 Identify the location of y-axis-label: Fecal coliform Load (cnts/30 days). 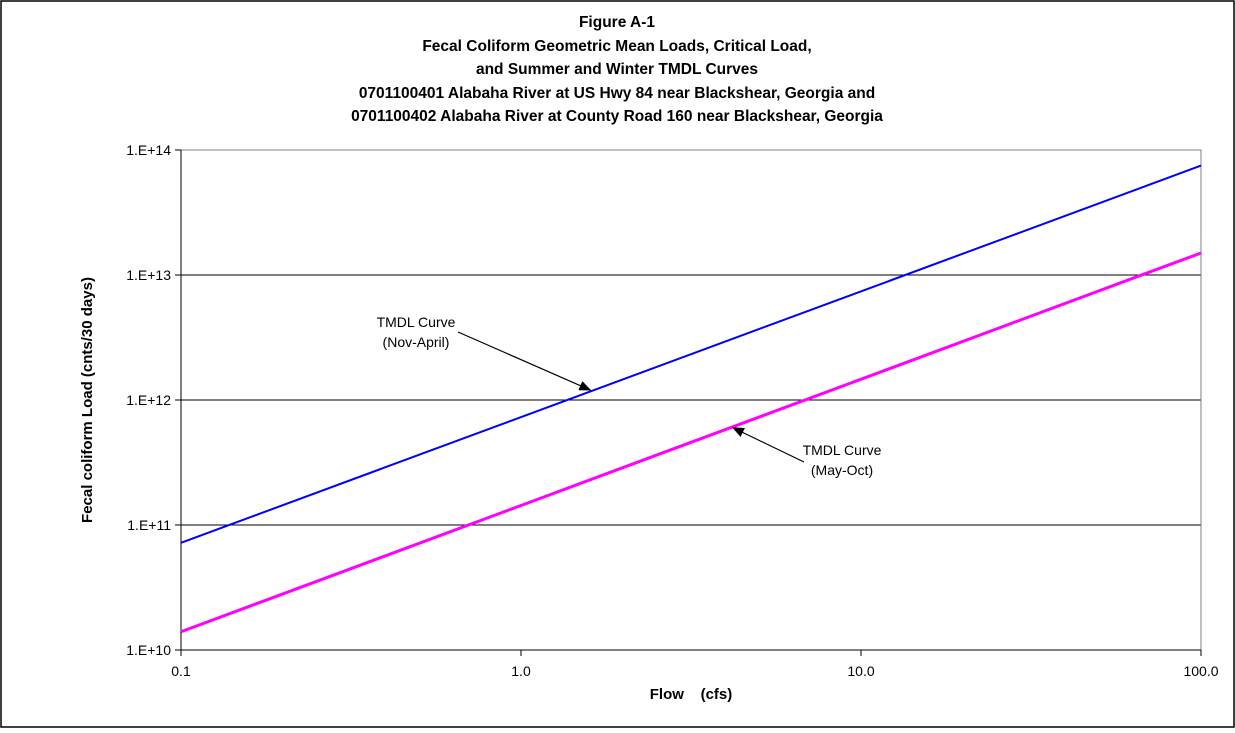
(87, 400).